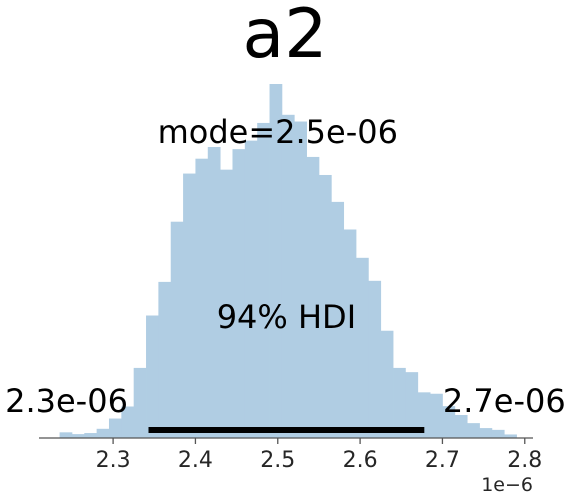 The image size is (573, 495). What do you see at coordinates (360, 460) in the screenshot?
I see `x-tick-label: 2.6` at bounding box center [360, 460].